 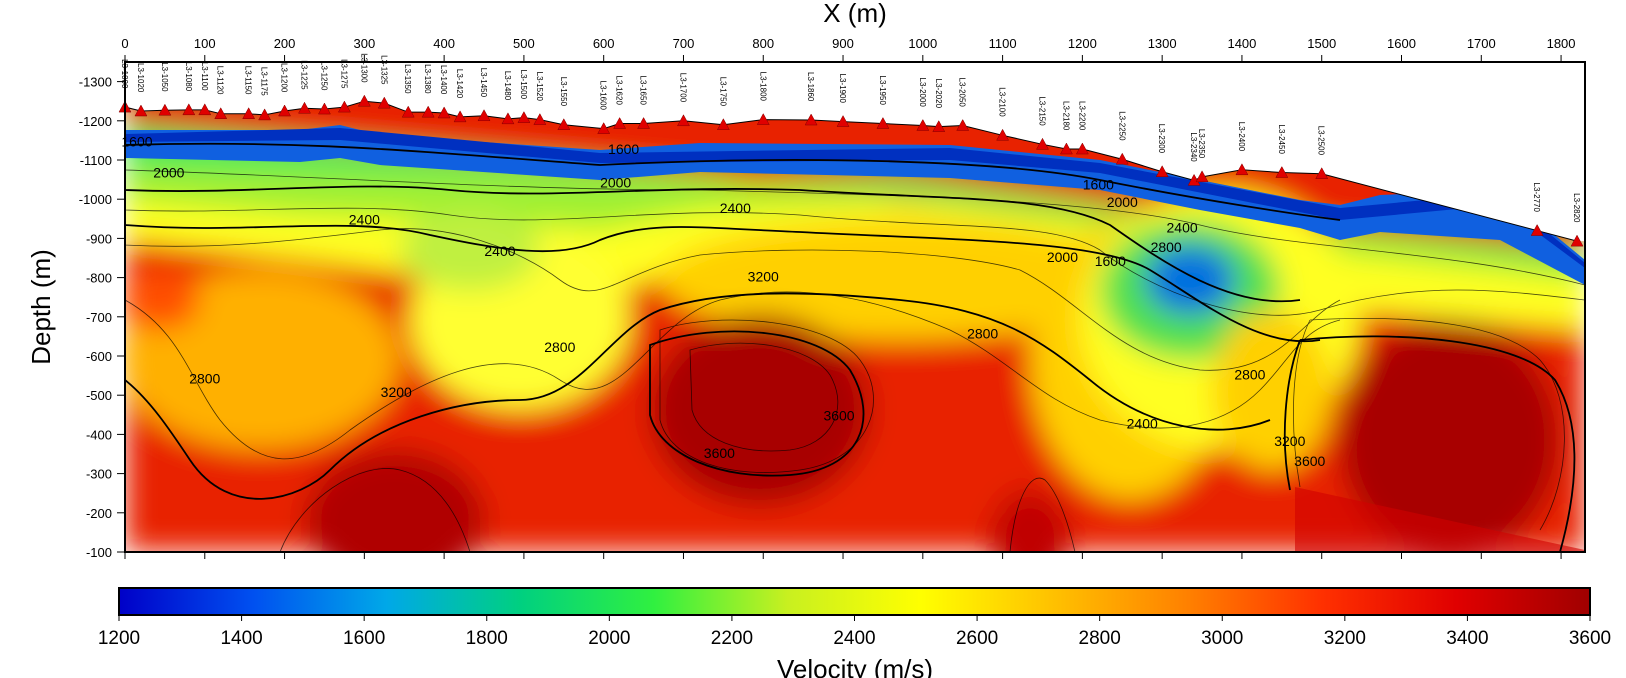 What do you see at coordinates (95, 199) in the screenshot?
I see `y-tick-label: -1000` at bounding box center [95, 199].